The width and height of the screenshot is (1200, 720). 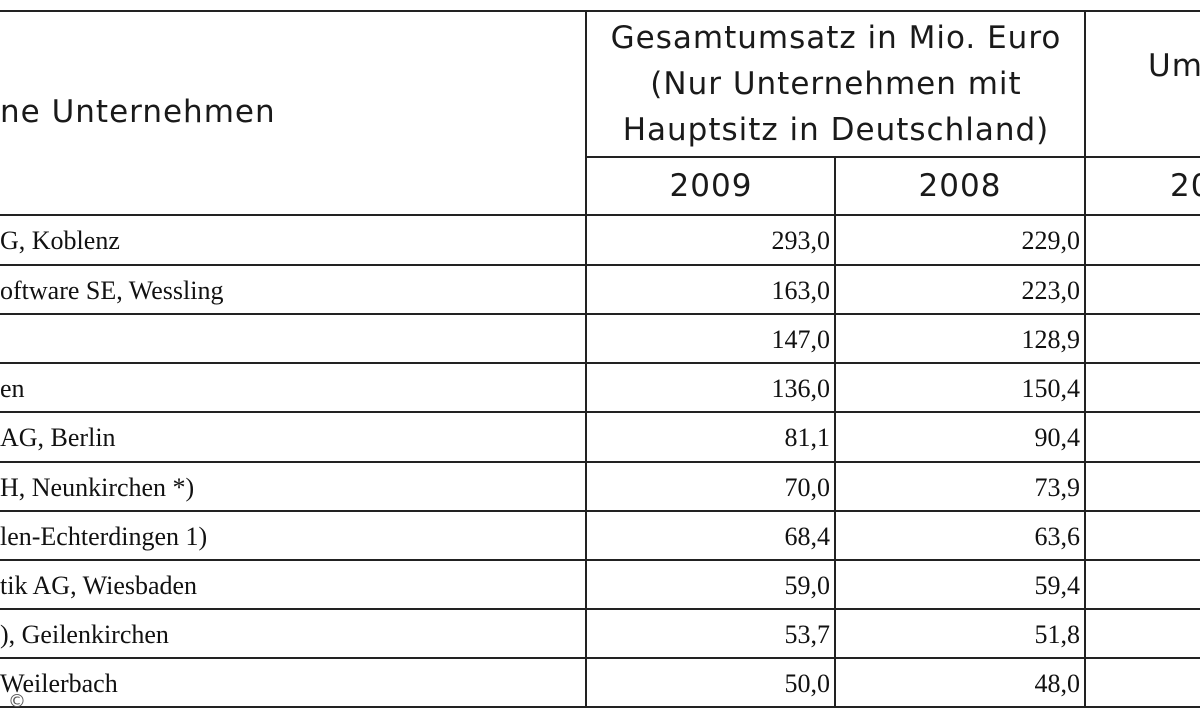 I want to click on value-2009: 163,0, so click(x=801, y=290).